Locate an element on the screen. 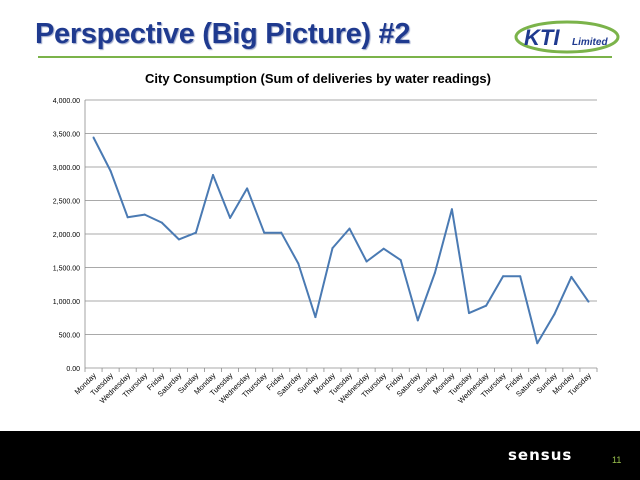 This screenshot has width=640, height=480. page-number: 11 is located at coordinates (617, 460).